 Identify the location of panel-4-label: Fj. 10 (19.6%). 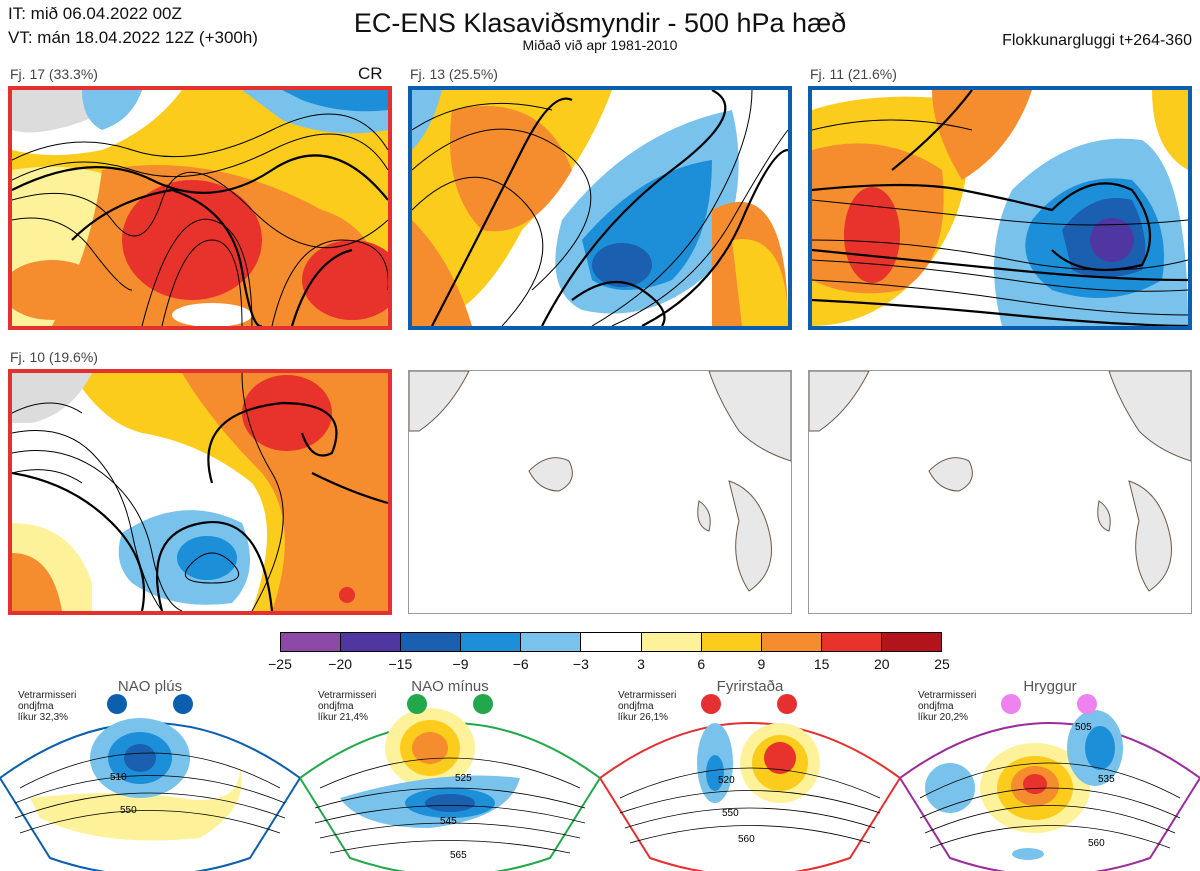
(54, 357).